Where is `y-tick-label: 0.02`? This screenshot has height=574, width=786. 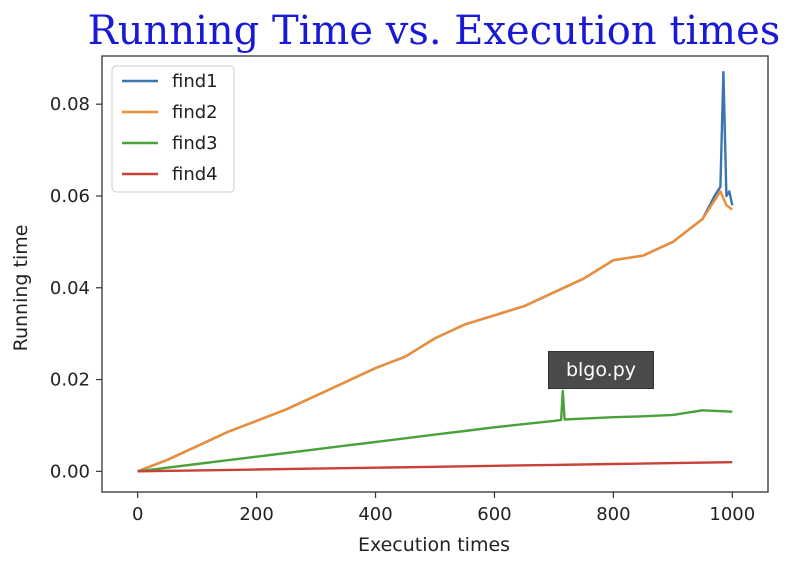
y-tick-label: 0.02 is located at coordinates (70, 380).